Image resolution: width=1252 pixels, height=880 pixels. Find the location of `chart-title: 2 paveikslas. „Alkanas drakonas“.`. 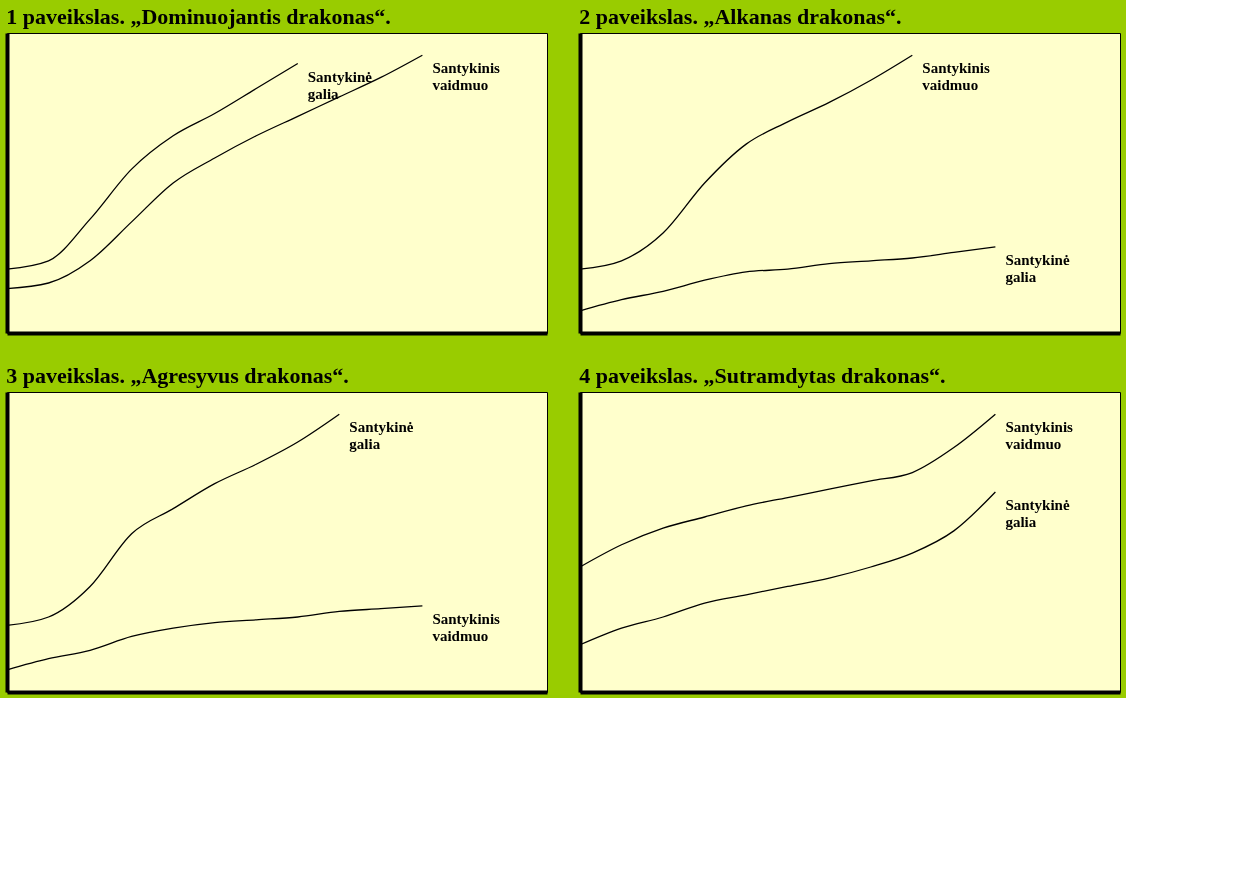

chart-title: 2 paveikslas. „Alkanas drakonas“. is located at coordinates (740, 16).